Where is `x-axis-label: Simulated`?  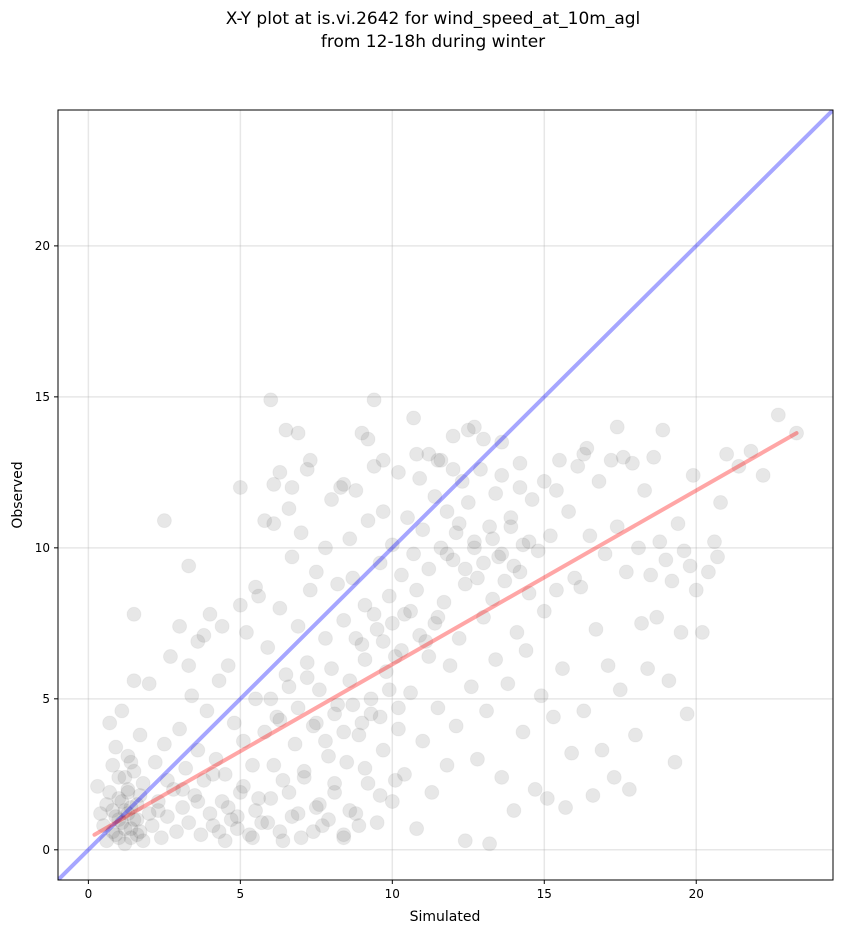
x-axis-label: Simulated is located at coordinates (445, 917).